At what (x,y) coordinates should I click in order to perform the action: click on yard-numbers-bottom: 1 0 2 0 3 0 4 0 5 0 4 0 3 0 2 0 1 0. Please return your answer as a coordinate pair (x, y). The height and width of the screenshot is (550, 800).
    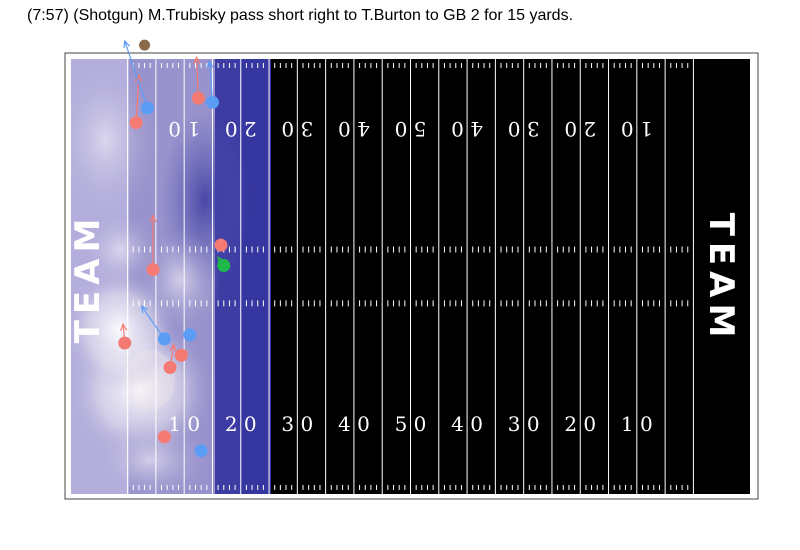
    Looking at the image, I should click on (410, 424).